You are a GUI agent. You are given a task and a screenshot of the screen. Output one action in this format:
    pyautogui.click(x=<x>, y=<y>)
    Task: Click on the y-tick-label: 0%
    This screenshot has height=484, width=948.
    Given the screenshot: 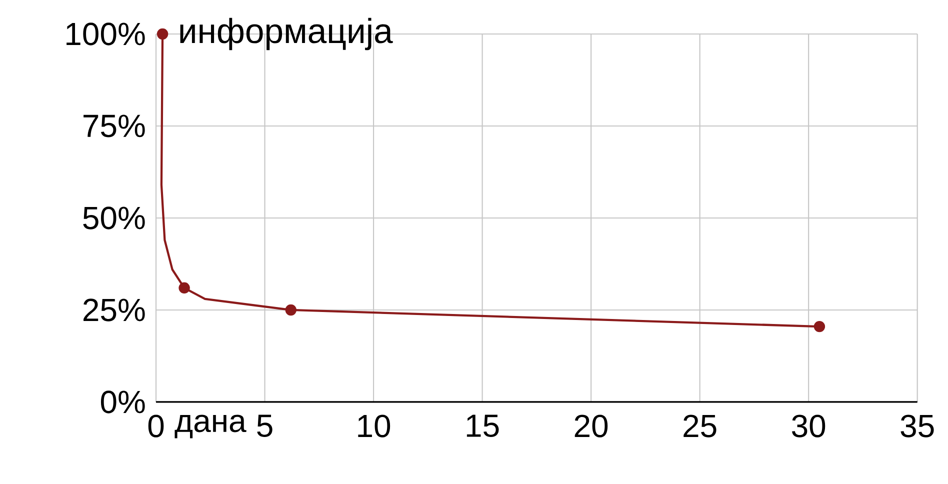 What is the action you would take?
    pyautogui.click(x=122, y=402)
    